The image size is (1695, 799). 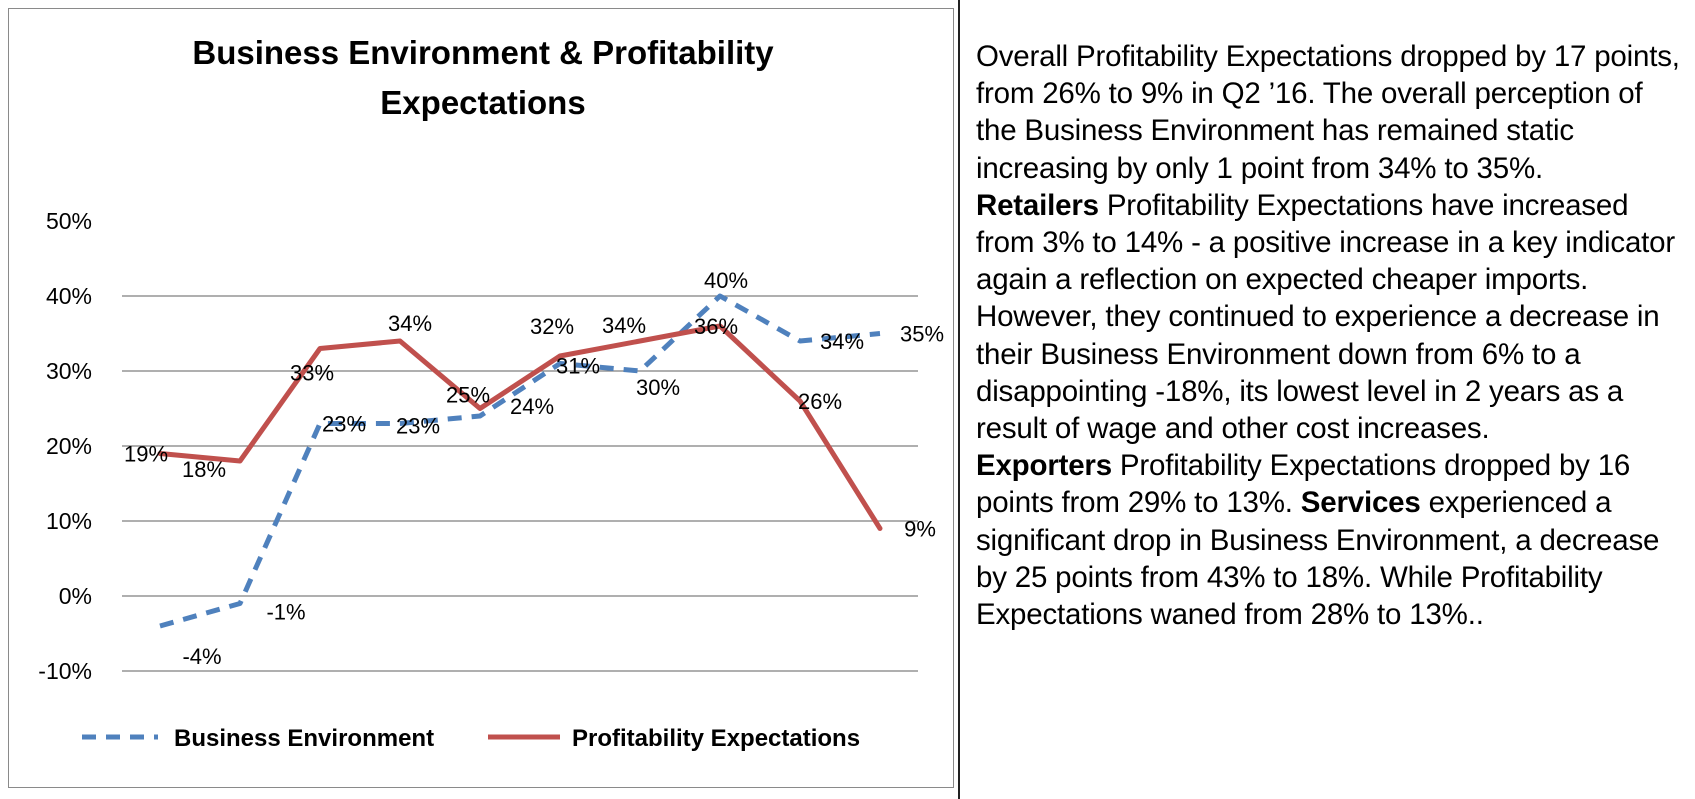 I want to click on data-label: 9%, so click(x=920, y=529).